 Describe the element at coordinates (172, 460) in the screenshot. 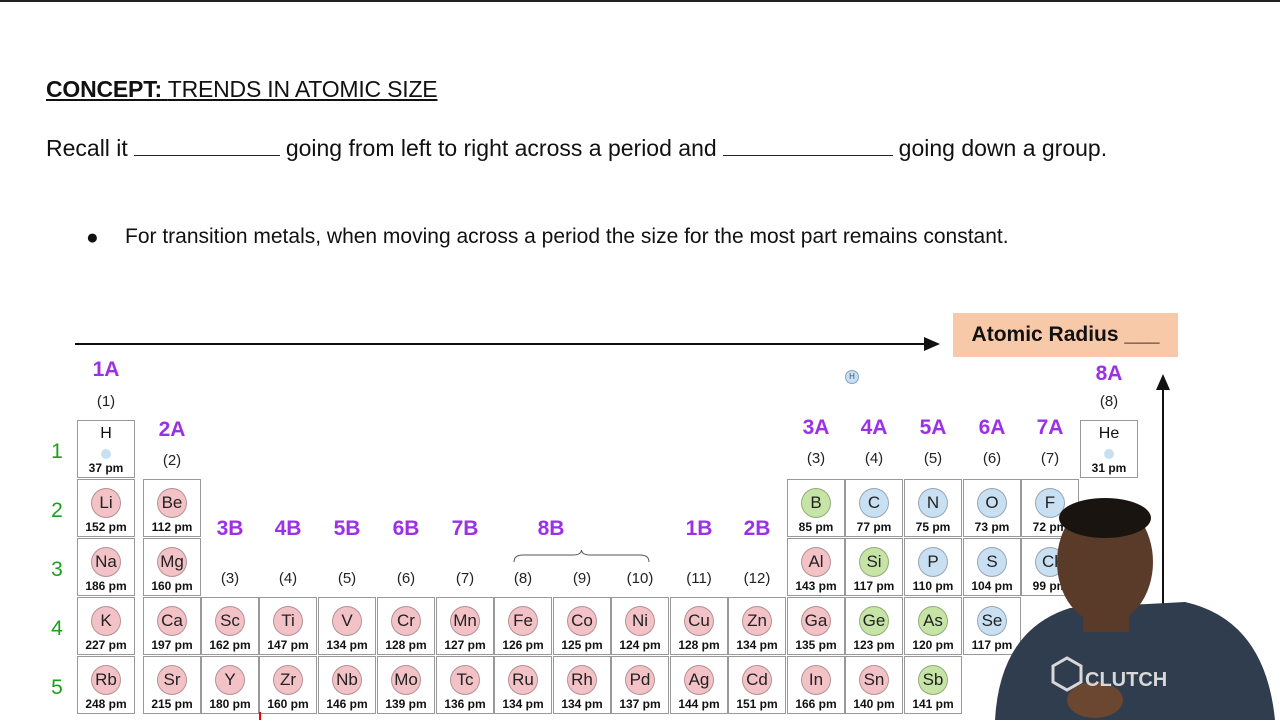

I see `group-number: (2)` at that location.